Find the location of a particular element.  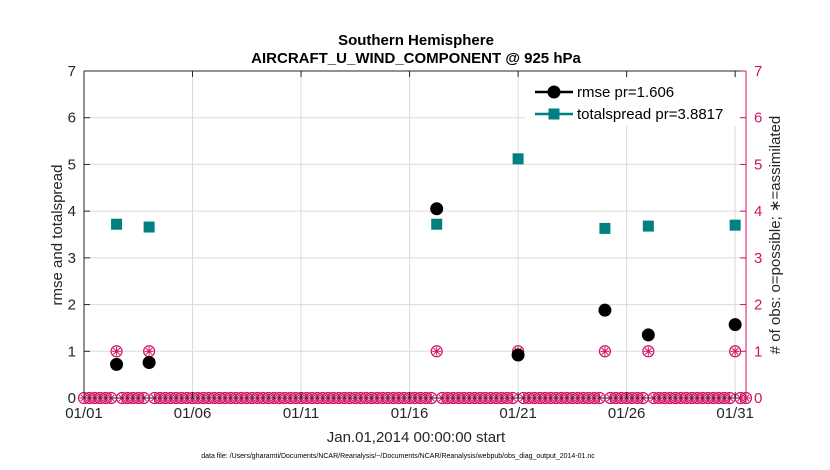

legend-box is located at coordinates (632, 102).